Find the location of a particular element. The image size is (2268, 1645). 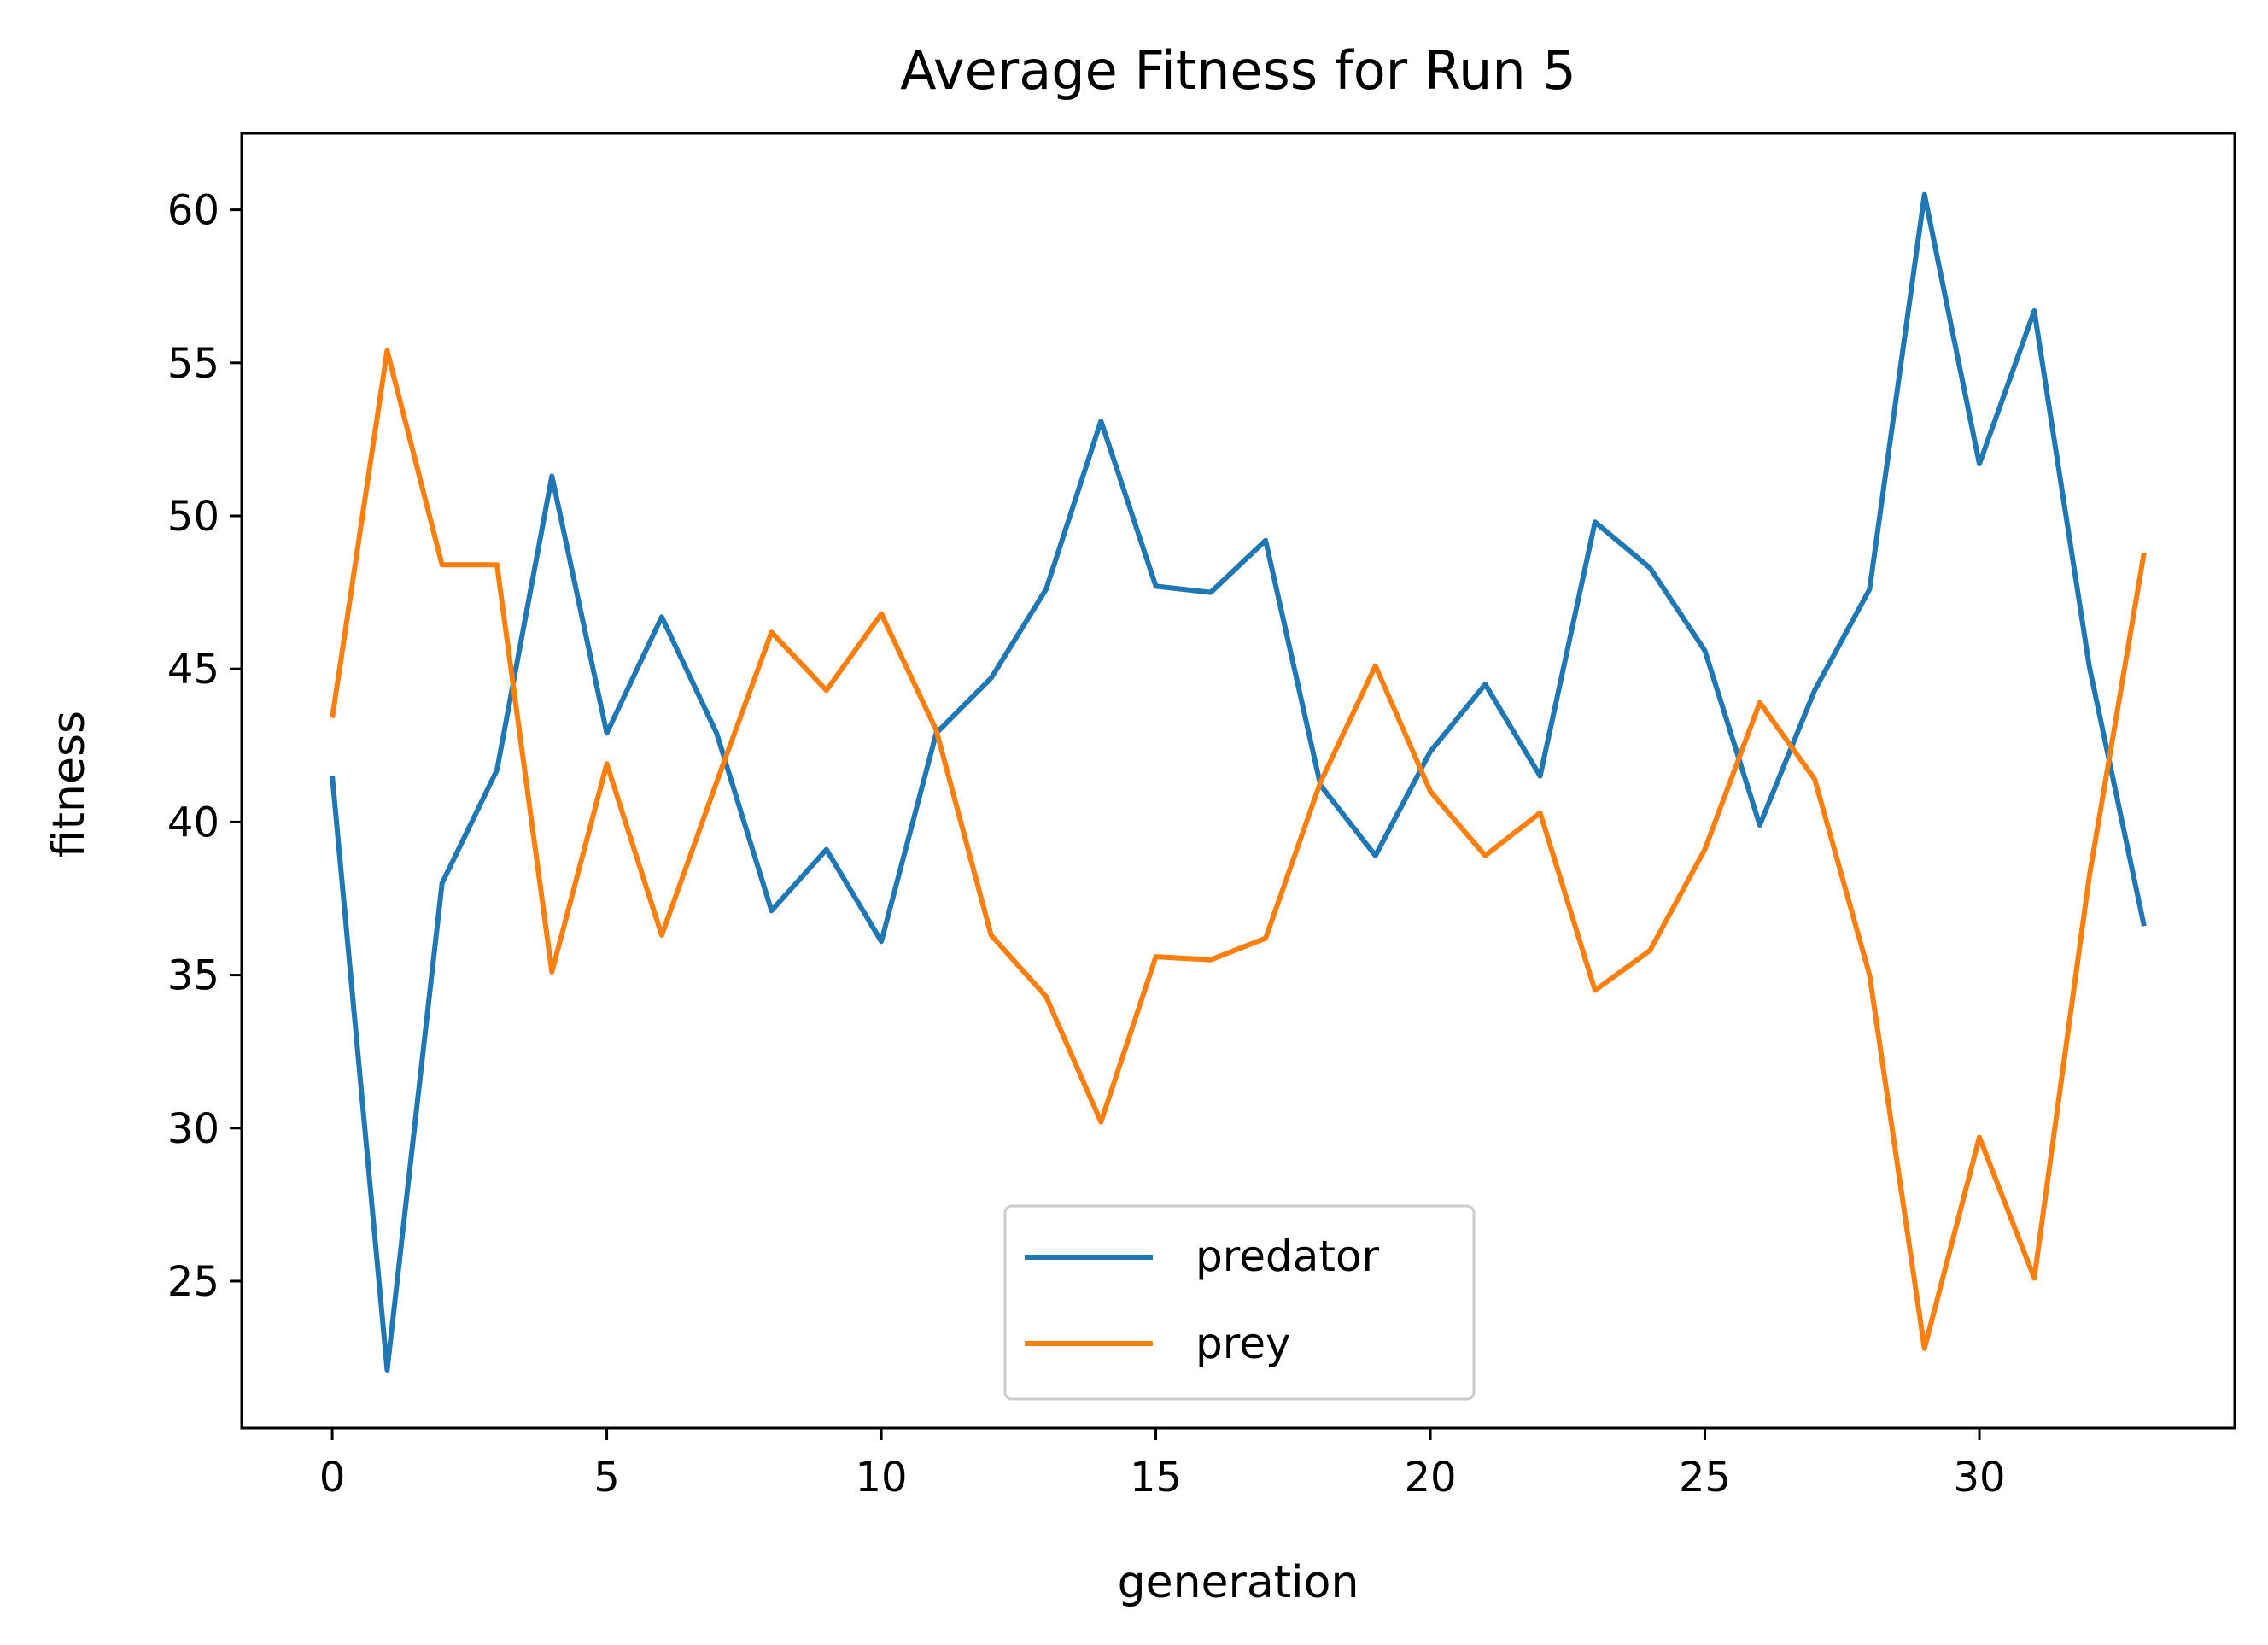

x-tick-label: 0 is located at coordinates (332, 1478).